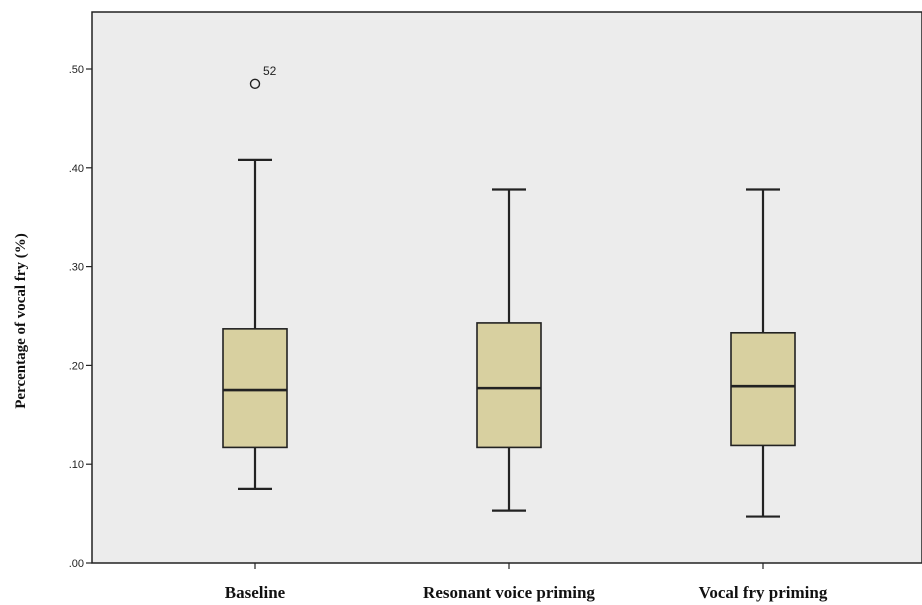 The height and width of the screenshot is (605, 922). I want to click on y-axis-title: Percentage of vocal fry (%), so click(21, 320).